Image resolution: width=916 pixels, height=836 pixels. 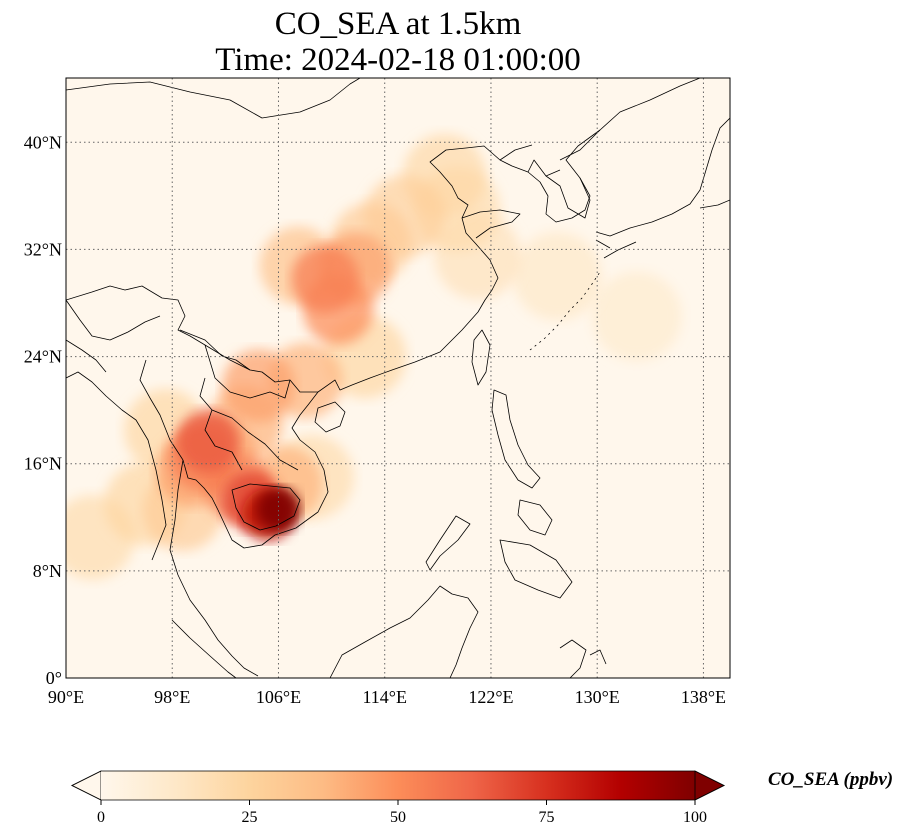 What do you see at coordinates (43, 464) in the screenshot?
I see `lat-label-16: 16°N` at bounding box center [43, 464].